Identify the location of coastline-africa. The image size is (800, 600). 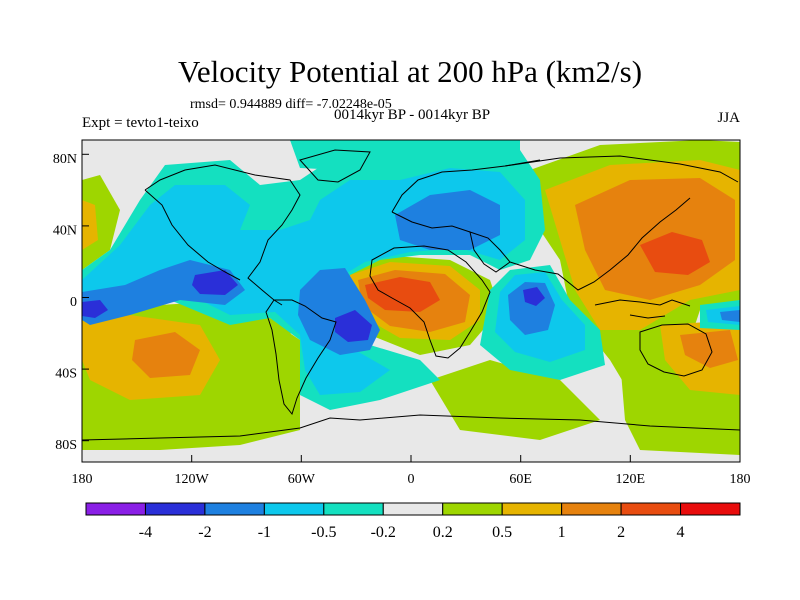
(430, 302).